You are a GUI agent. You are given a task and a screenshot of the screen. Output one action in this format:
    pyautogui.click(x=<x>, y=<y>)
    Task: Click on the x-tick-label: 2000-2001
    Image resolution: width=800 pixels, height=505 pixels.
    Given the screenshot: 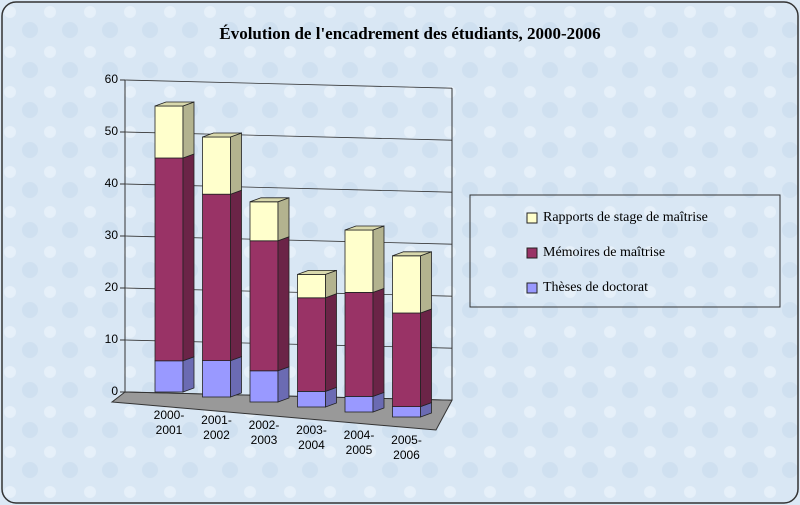 What is the action you would take?
    pyautogui.click(x=169, y=422)
    